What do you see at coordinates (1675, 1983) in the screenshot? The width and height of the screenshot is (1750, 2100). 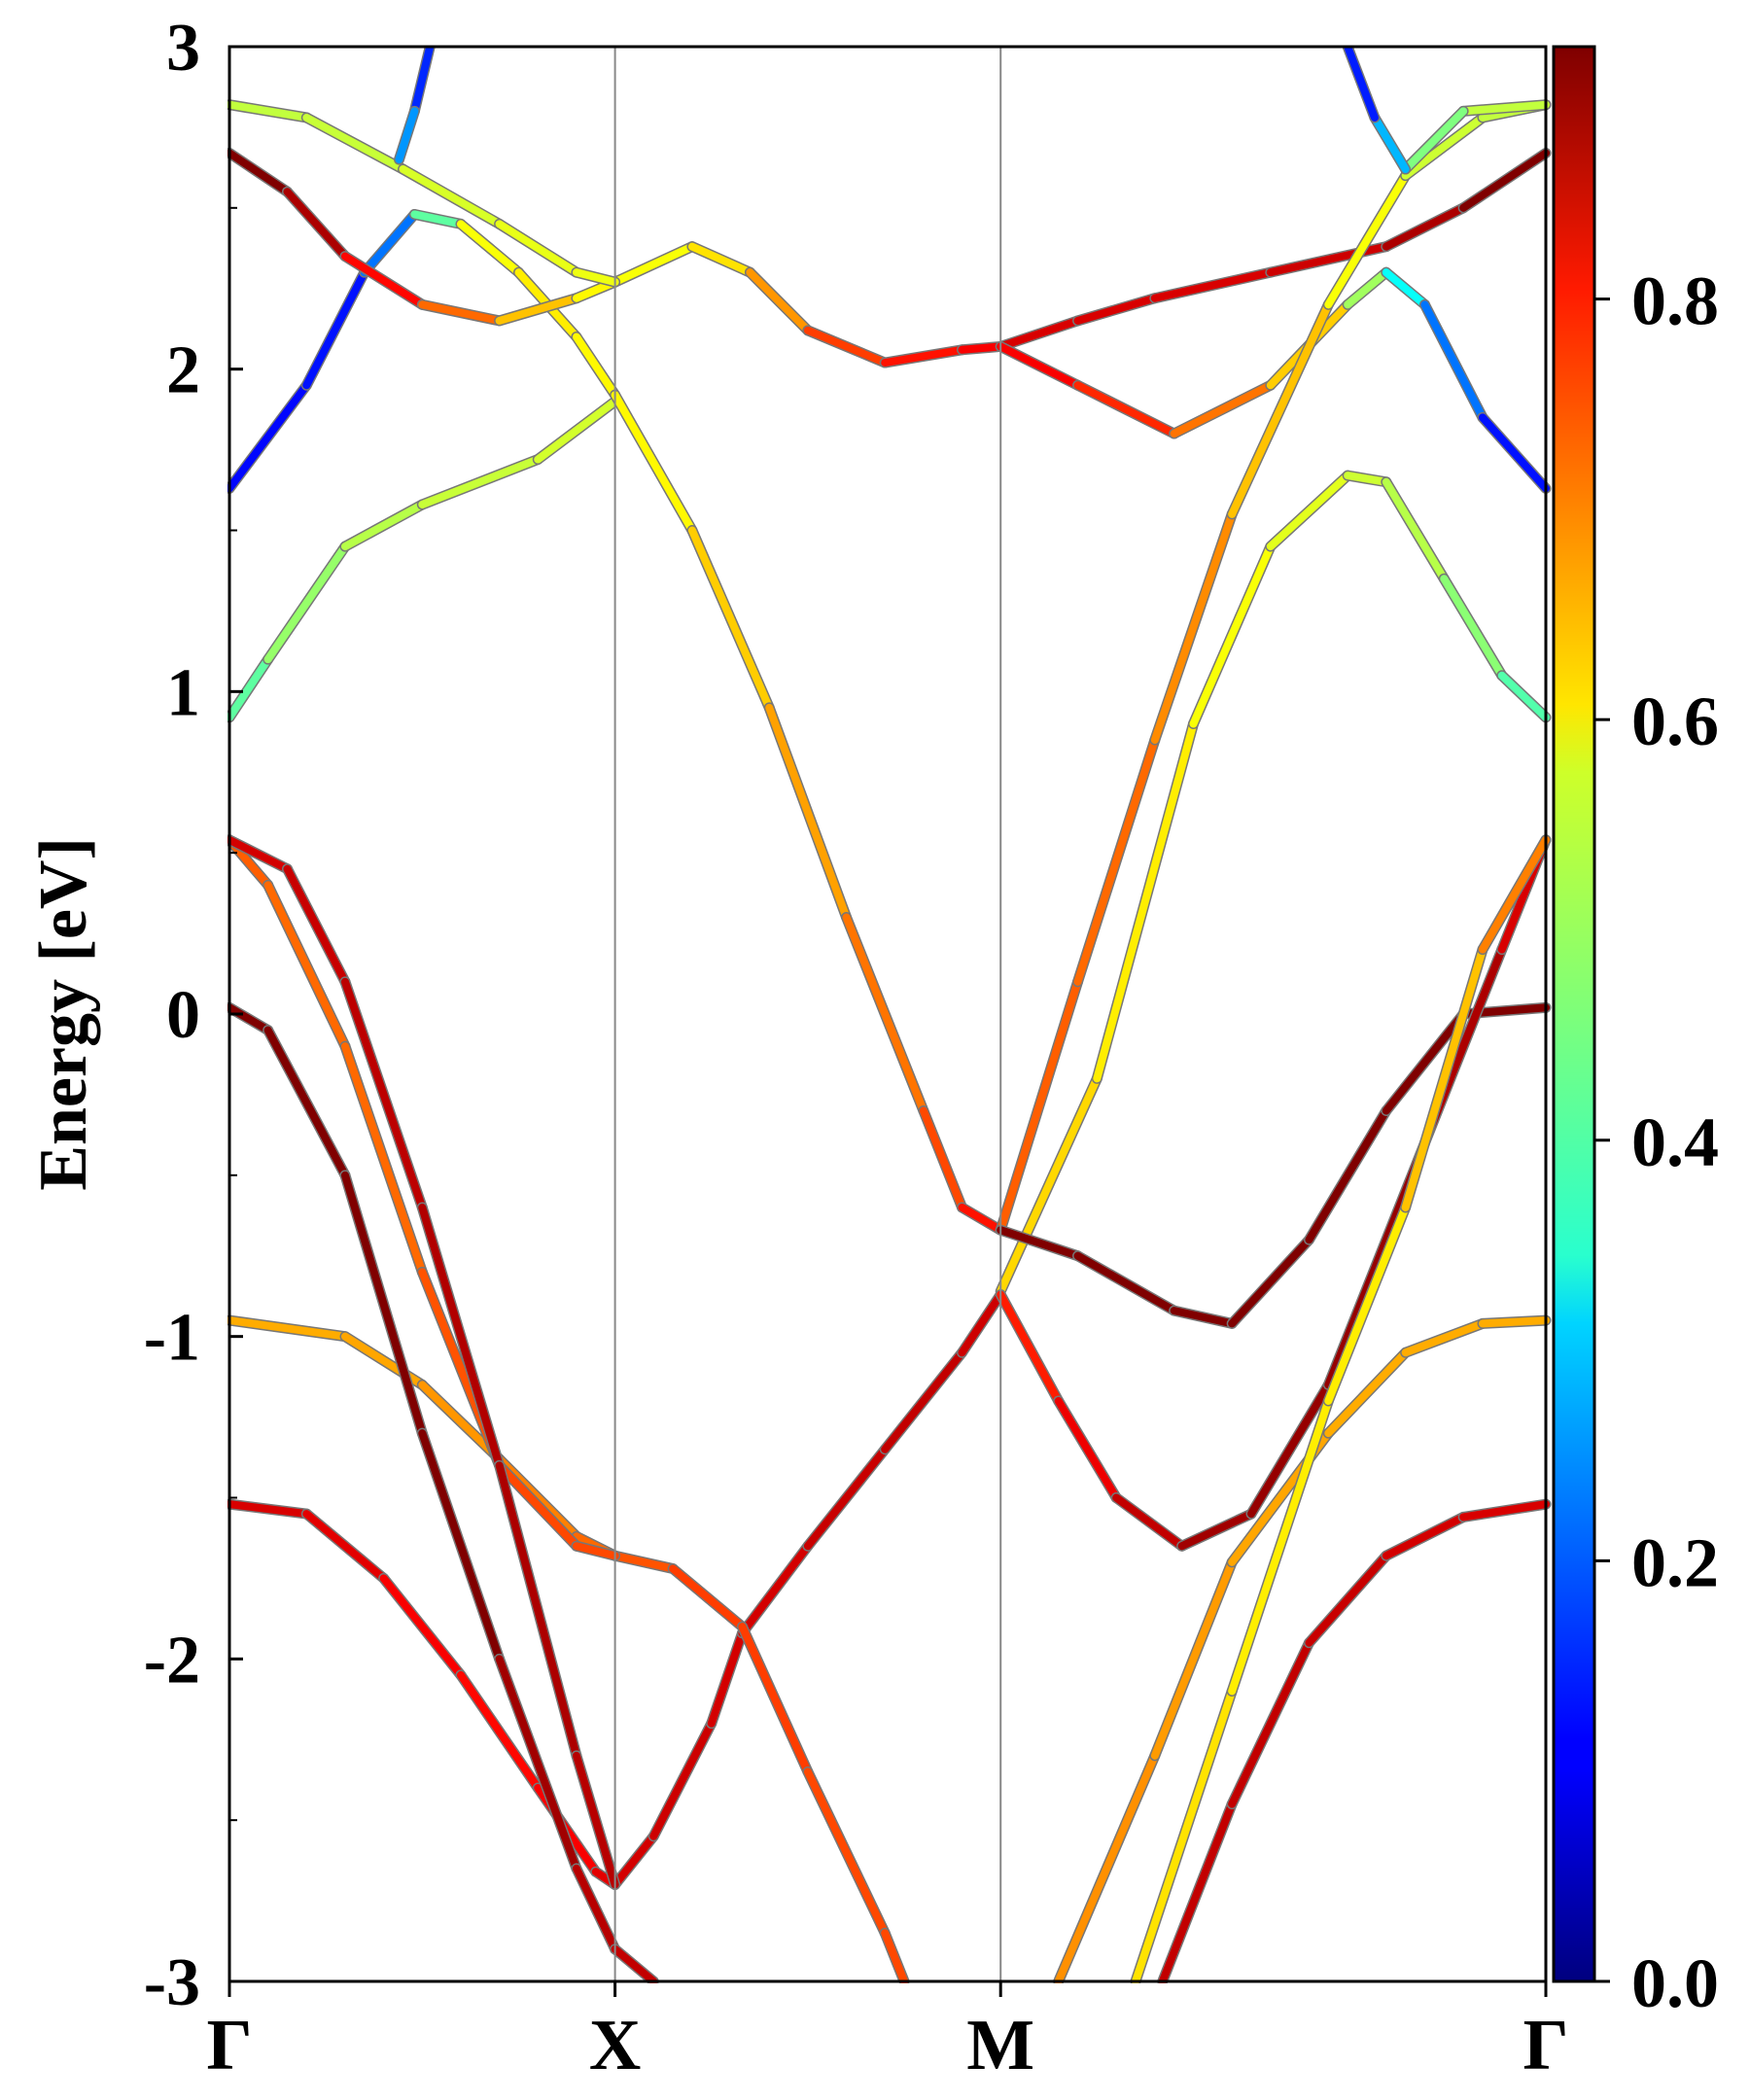 I see `colorbar-tick-label: 0.0` at bounding box center [1675, 1983].